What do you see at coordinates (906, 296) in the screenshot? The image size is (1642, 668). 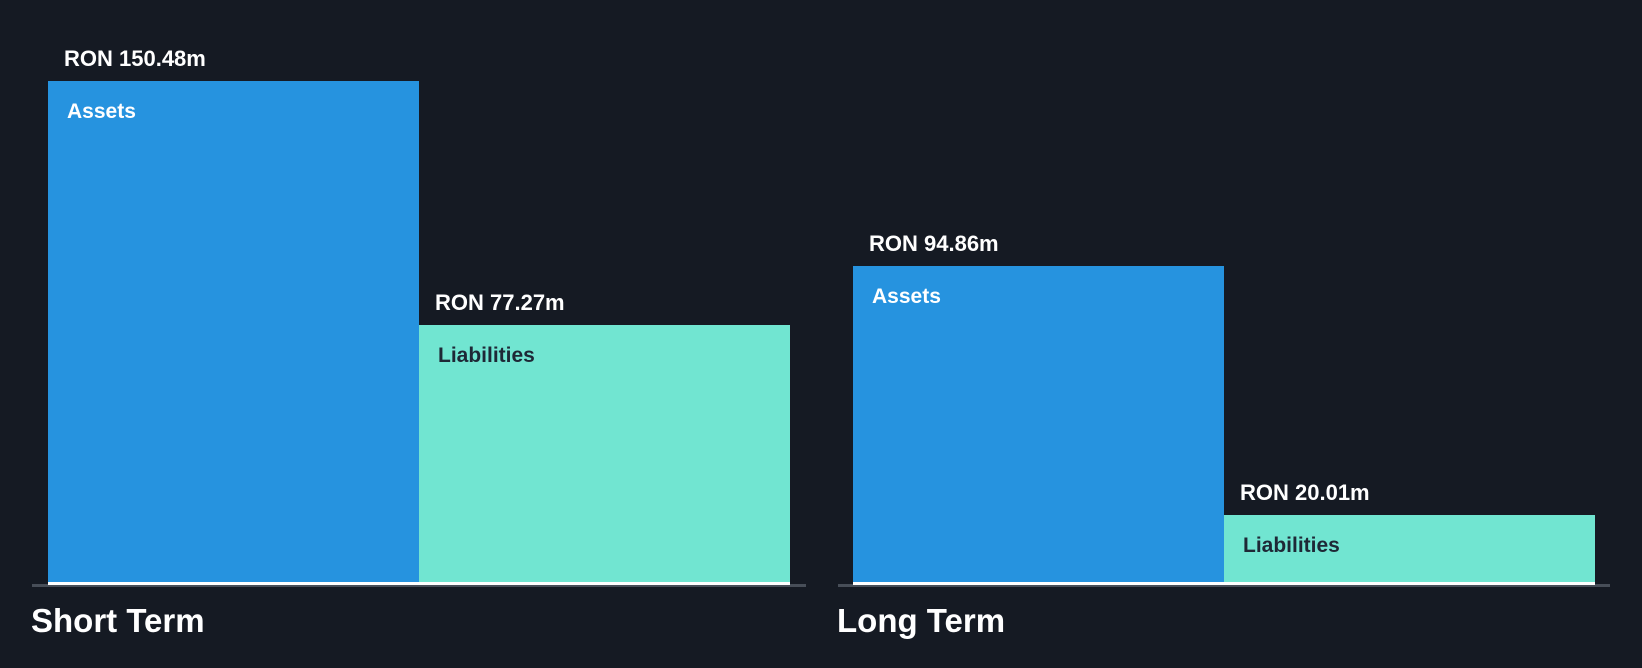 I see `long-term-assets-bar-label: Assets` at bounding box center [906, 296].